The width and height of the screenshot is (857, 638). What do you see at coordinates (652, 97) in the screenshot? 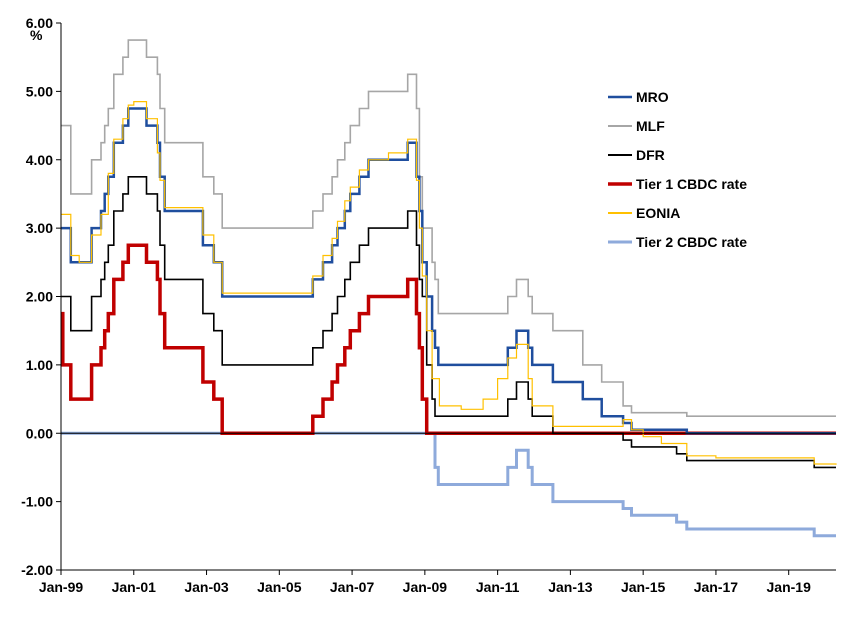
I see `legend-label: MRO` at bounding box center [652, 97].